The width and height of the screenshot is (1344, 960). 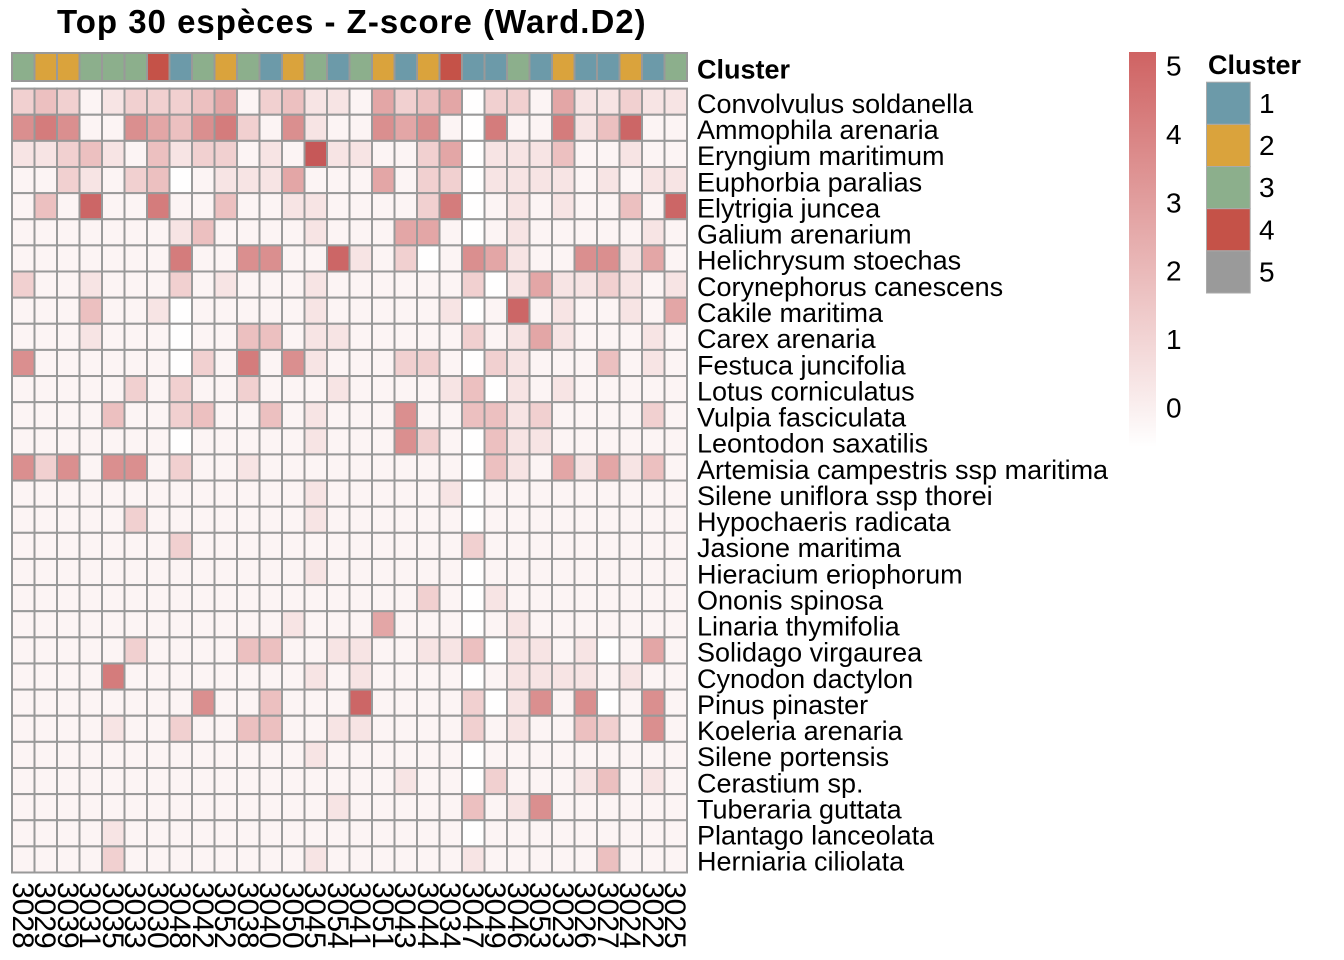 What do you see at coordinates (292, 915) in the screenshot?
I see `svg-text: 3050` at bounding box center [292, 915].